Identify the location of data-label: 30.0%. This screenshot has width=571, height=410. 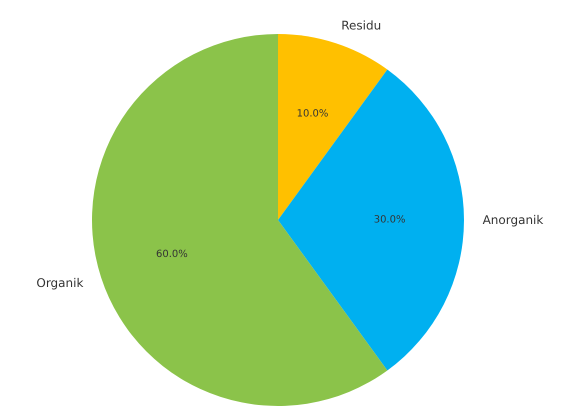
(390, 220).